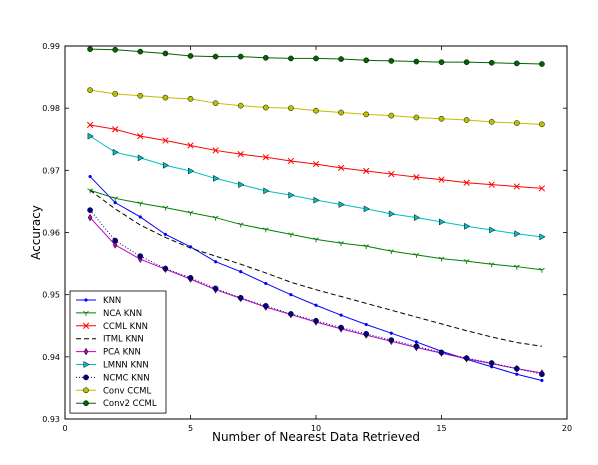 Image resolution: width=598 pixels, height=465 pixels. I want to click on series-nca-knn, so click(316, 230).